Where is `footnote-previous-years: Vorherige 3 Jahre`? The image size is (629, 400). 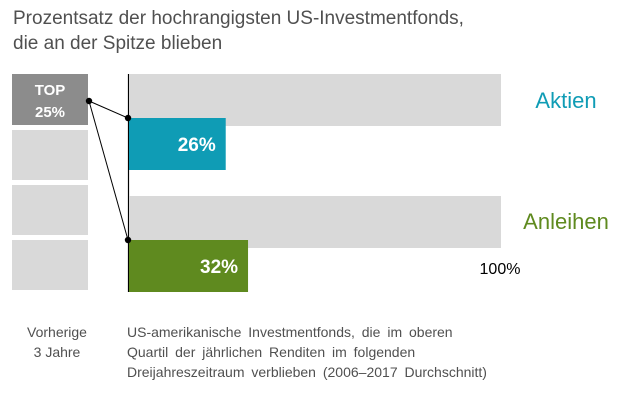 footnote-previous-years: Vorherige 3 Jahre is located at coordinates (57, 342).